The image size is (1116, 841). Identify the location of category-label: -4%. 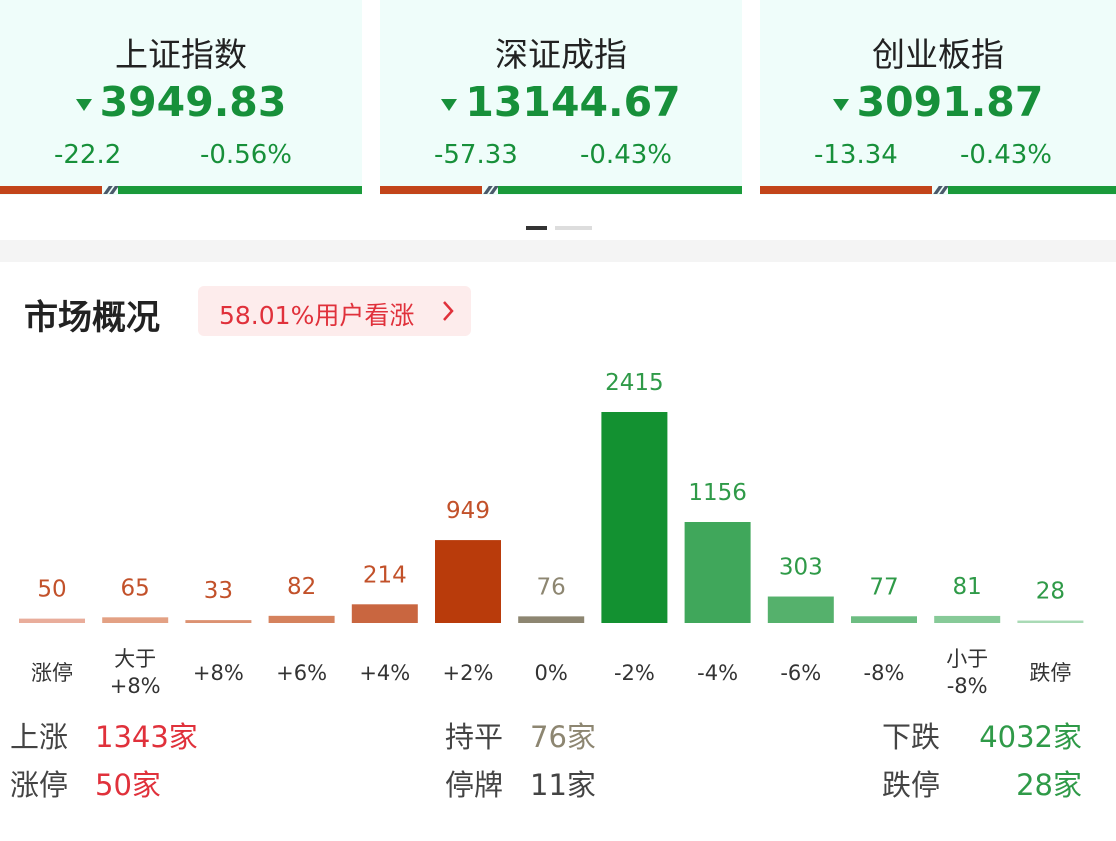
(718, 672).